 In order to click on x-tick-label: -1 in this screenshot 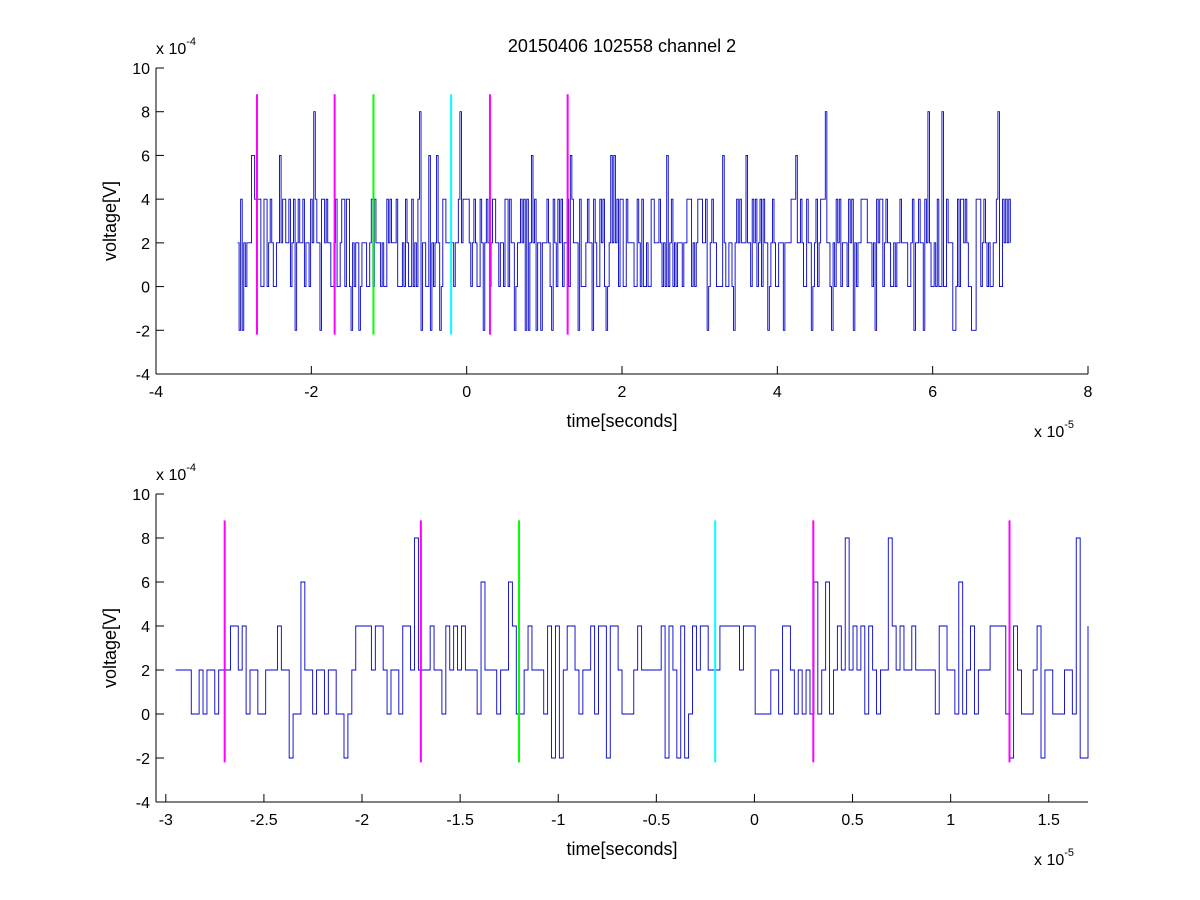, I will do `click(558, 820)`.